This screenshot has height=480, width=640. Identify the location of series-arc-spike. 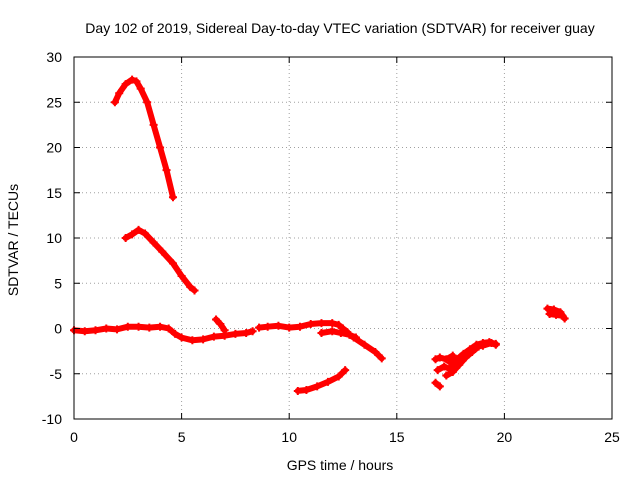
(220, 325).